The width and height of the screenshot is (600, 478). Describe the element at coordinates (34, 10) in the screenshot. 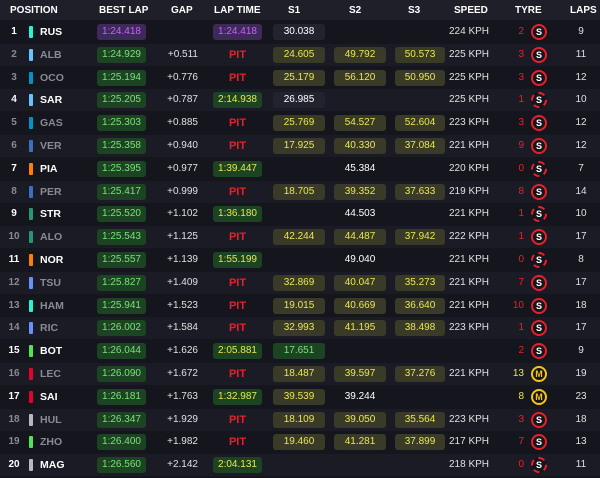

I see `header-position: POSITION` at that location.